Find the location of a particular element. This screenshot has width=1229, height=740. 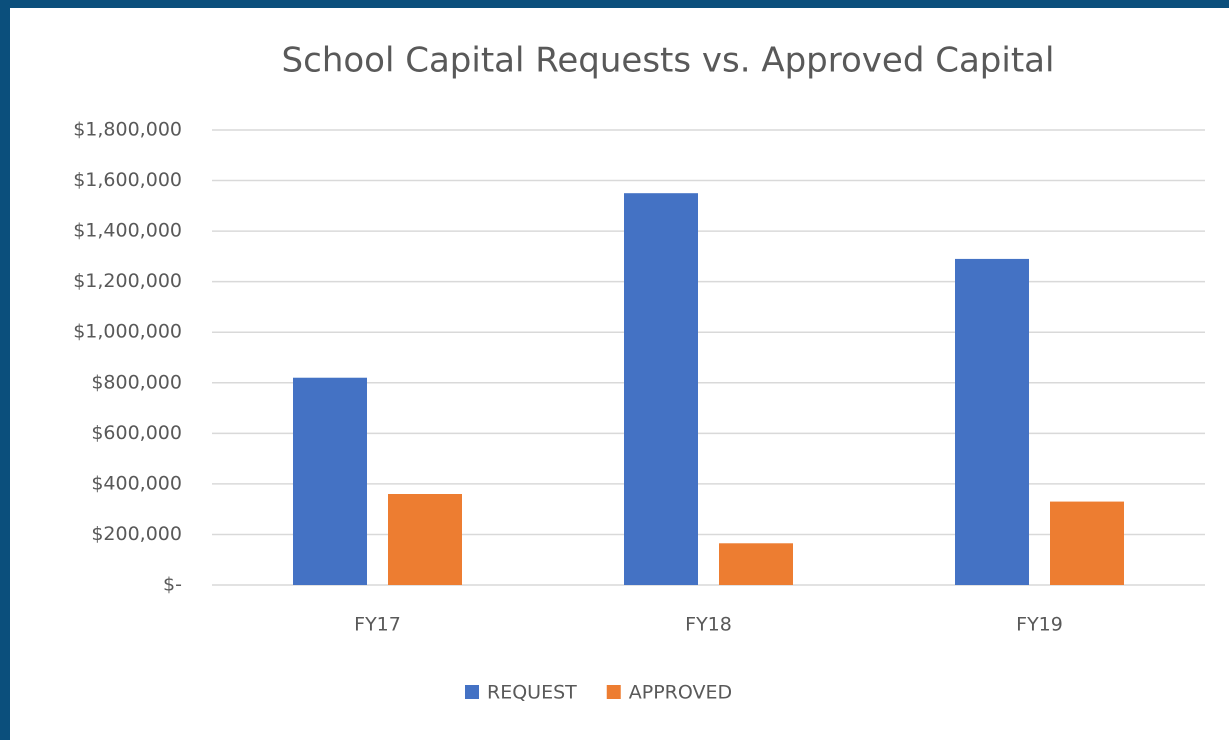

y-tick-label: $1,000,000 is located at coordinates (127, 332).